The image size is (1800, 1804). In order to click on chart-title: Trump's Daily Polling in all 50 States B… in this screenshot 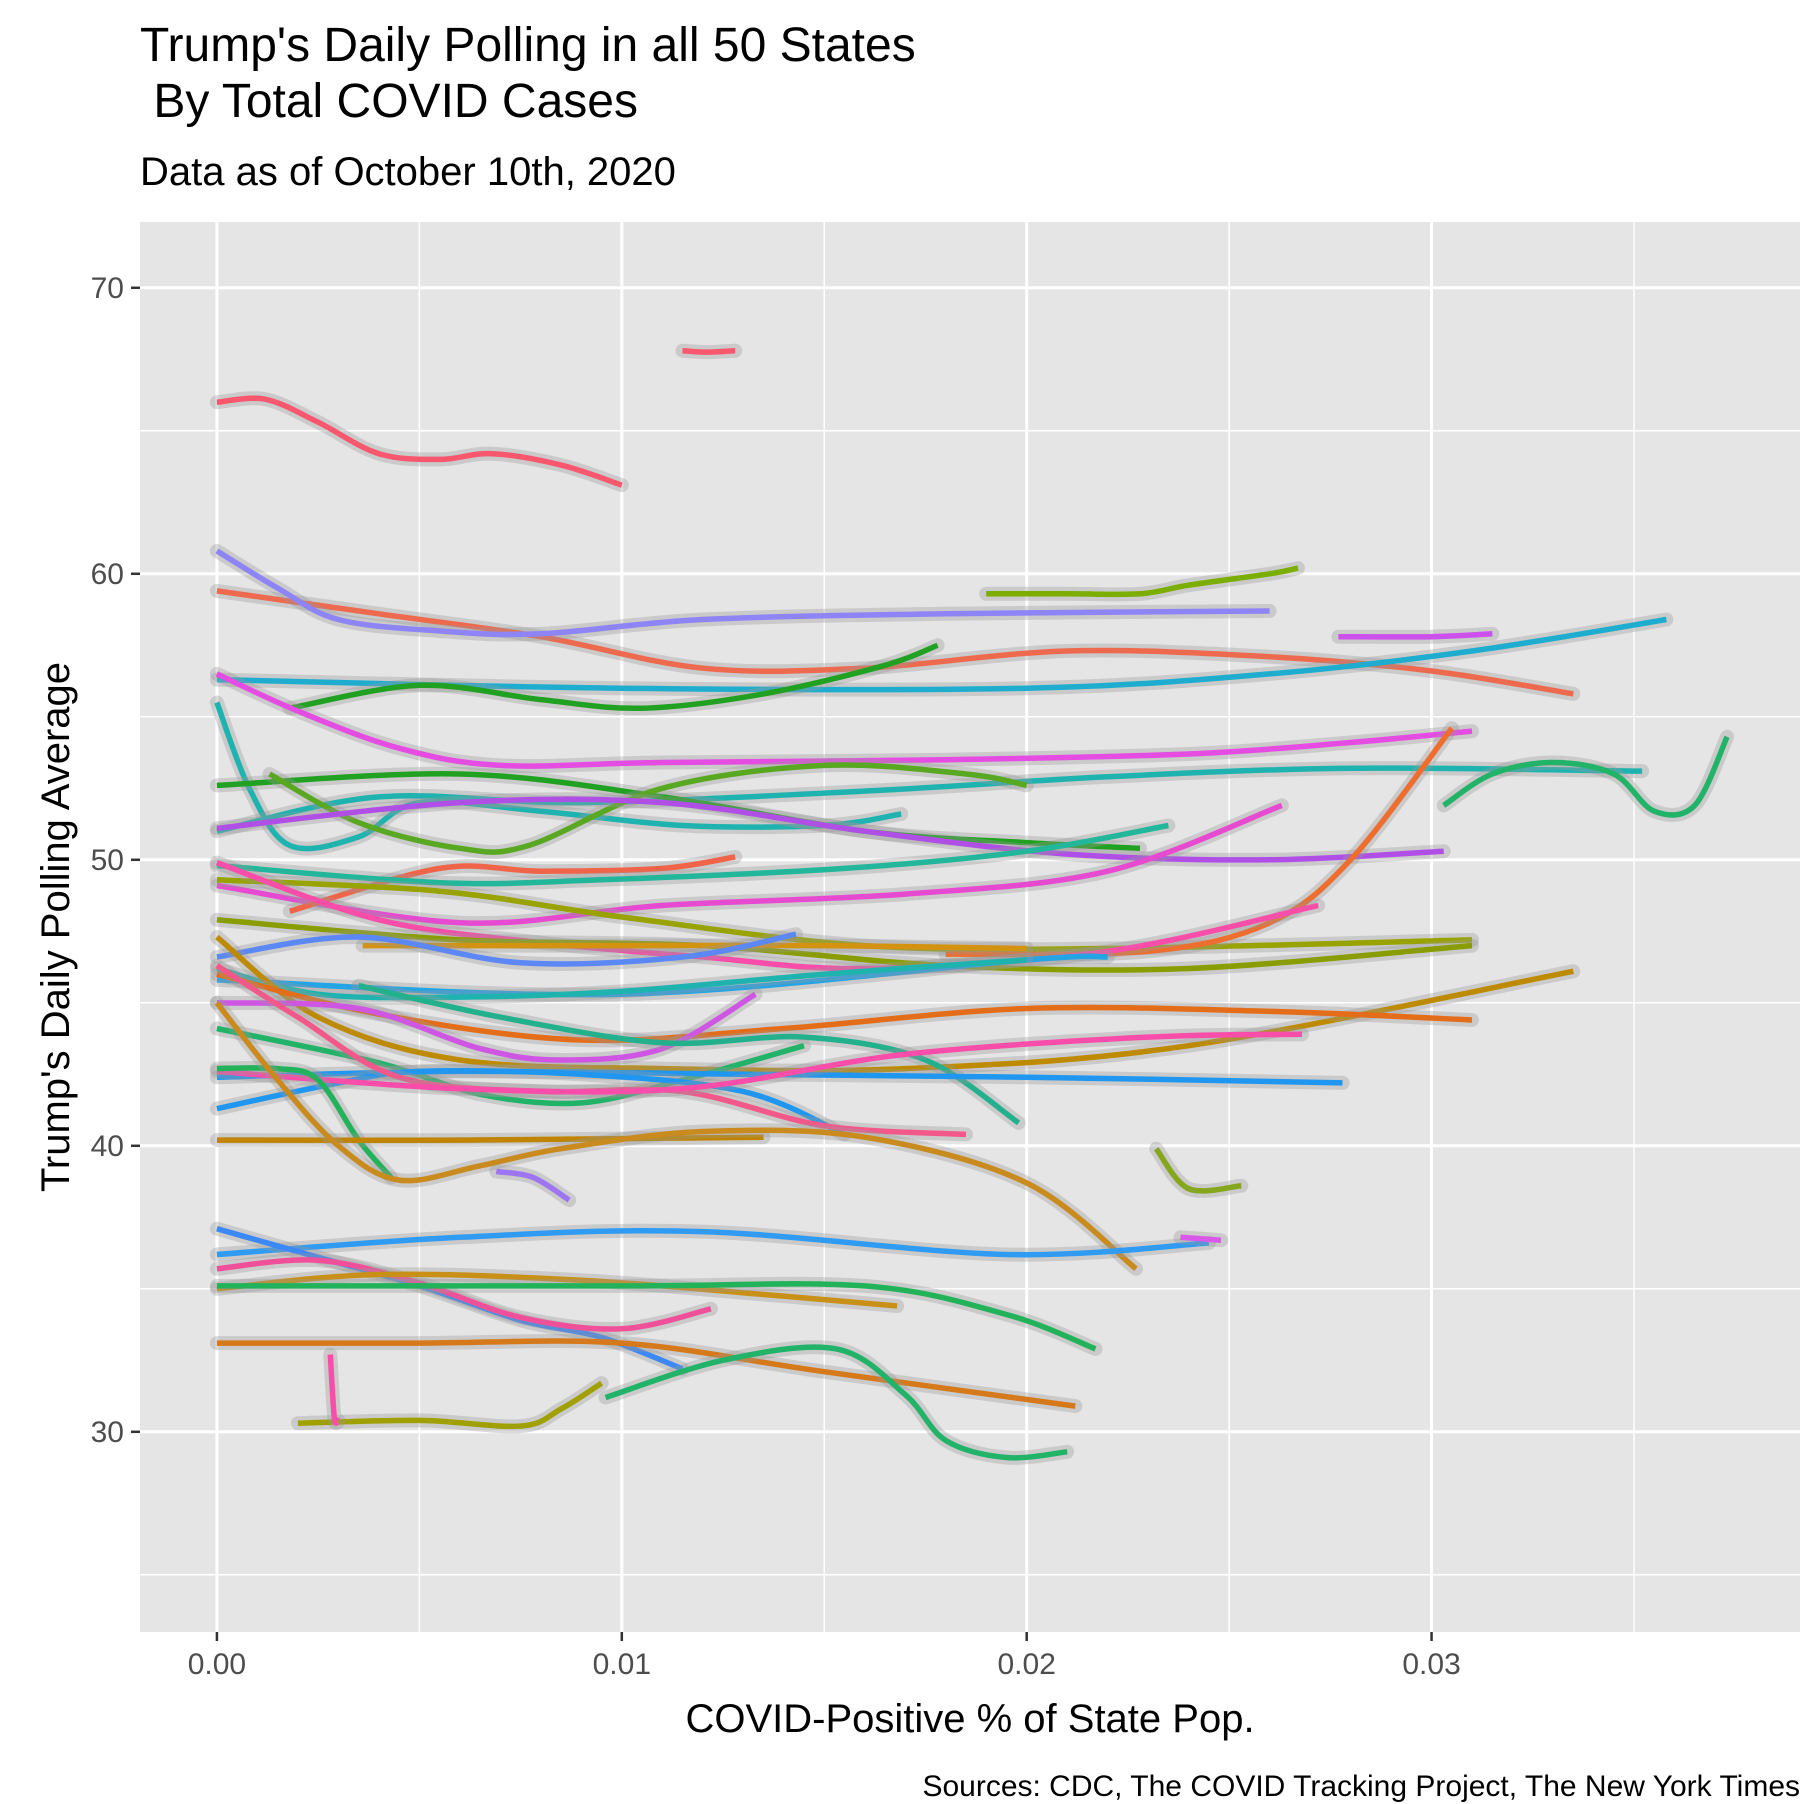, I will do `click(528, 73)`.